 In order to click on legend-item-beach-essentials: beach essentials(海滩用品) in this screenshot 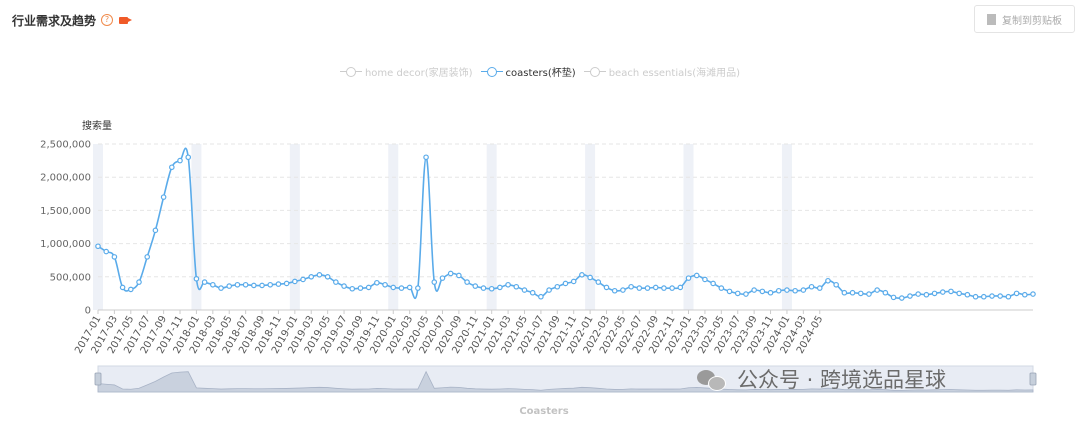, I will do `click(661, 71)`.